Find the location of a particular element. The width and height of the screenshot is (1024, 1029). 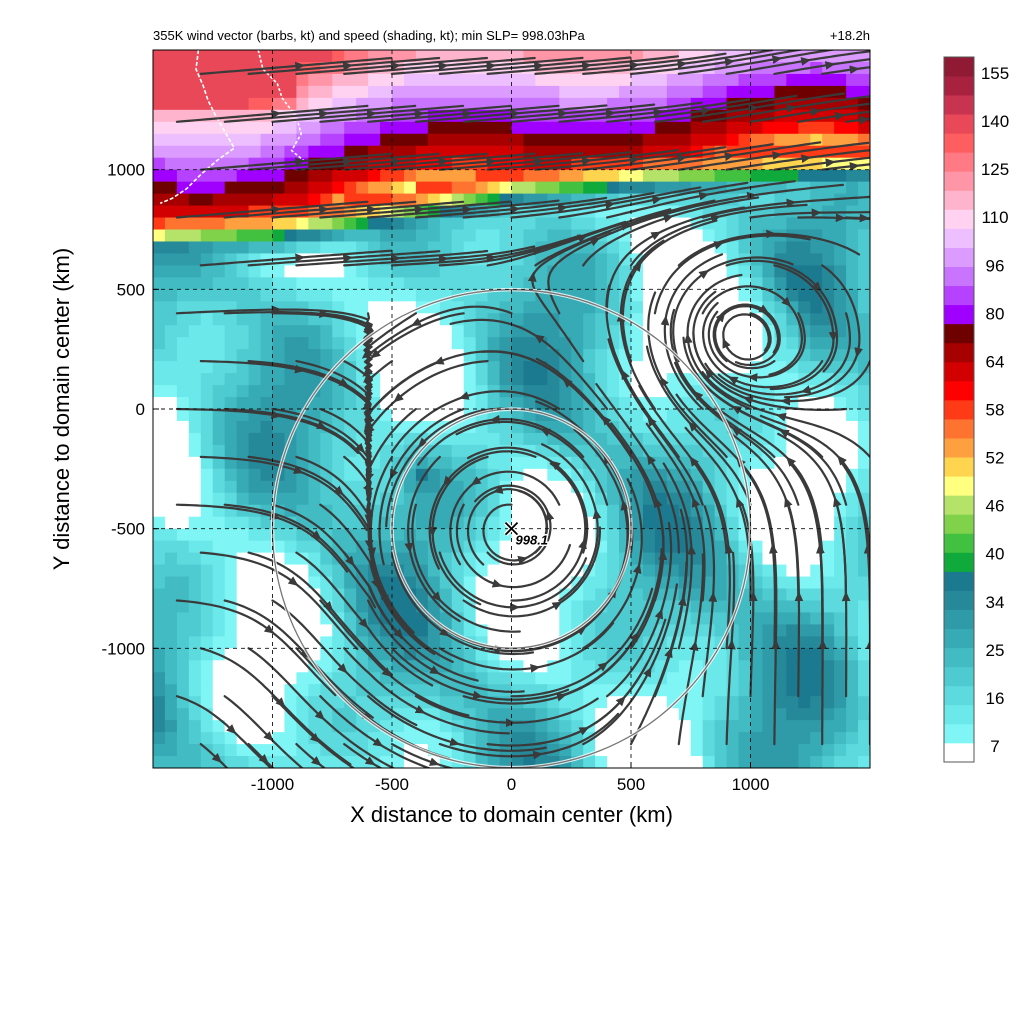

colorbar-tick-label: 155 is located at coordinates (995, 73).